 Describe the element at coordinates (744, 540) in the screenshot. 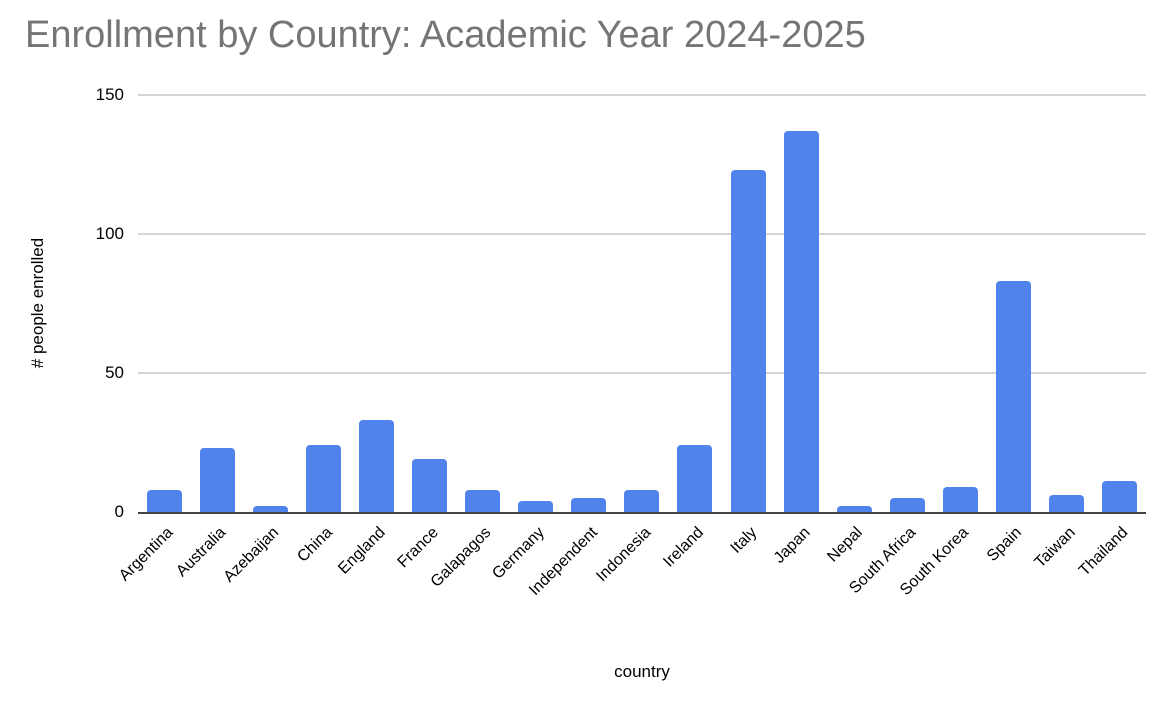

I see `x-tick-label-italy: Italy` at that location.